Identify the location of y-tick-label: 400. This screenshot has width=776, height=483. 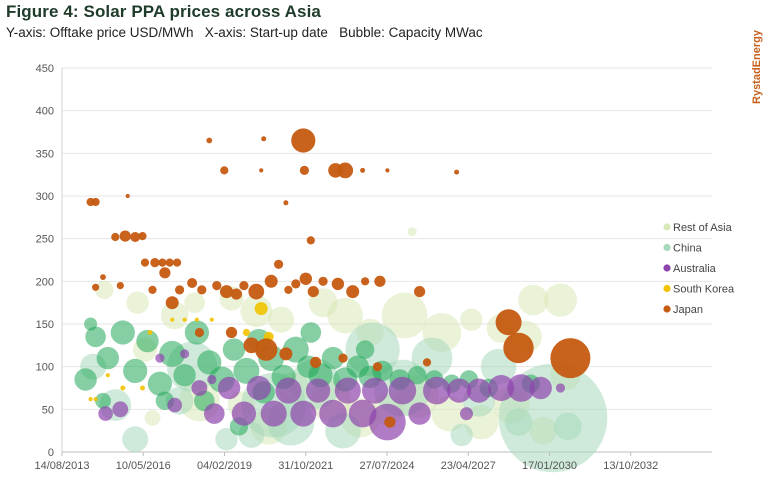
(45, 112).